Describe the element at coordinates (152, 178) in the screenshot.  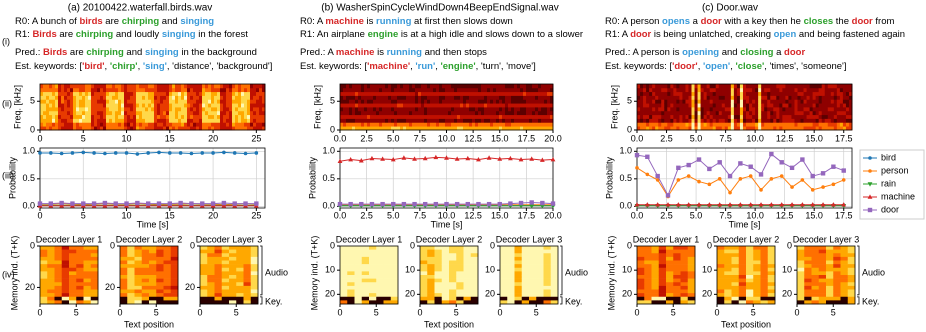
I see `plot-frame` at that location.